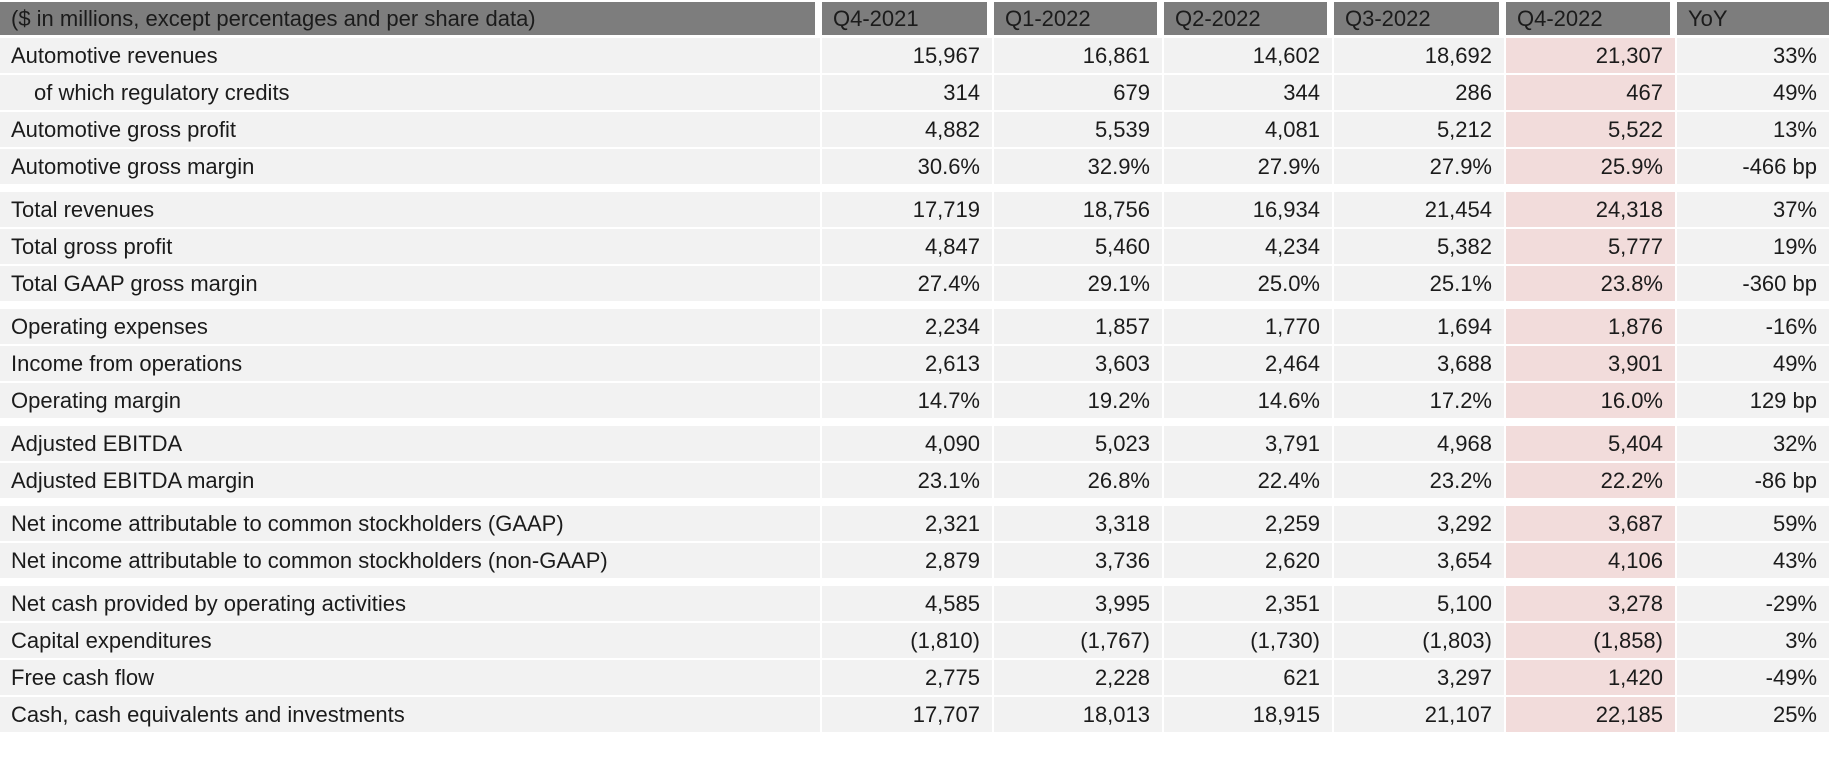  Describe the element at coordinates (1079, 678) in the screenshot. I see `cell-q1-2022: 2,228` at that location.